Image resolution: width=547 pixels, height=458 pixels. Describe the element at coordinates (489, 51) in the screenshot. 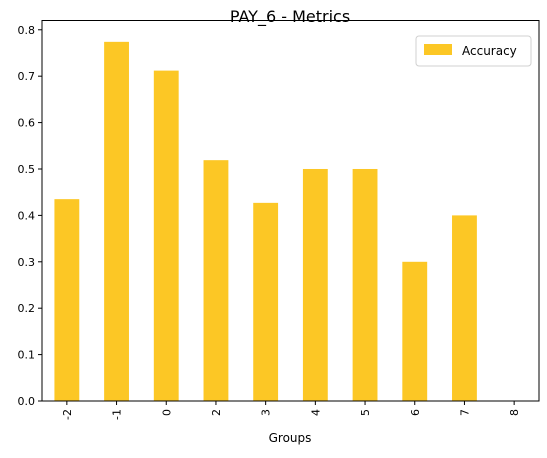

I see `legend-label: Accuracy` at that location.